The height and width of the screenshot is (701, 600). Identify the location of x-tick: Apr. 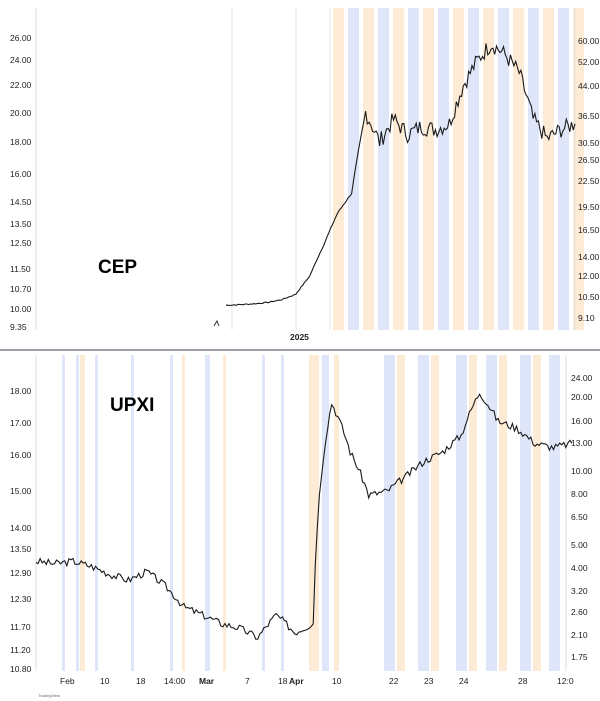
(296, 681).